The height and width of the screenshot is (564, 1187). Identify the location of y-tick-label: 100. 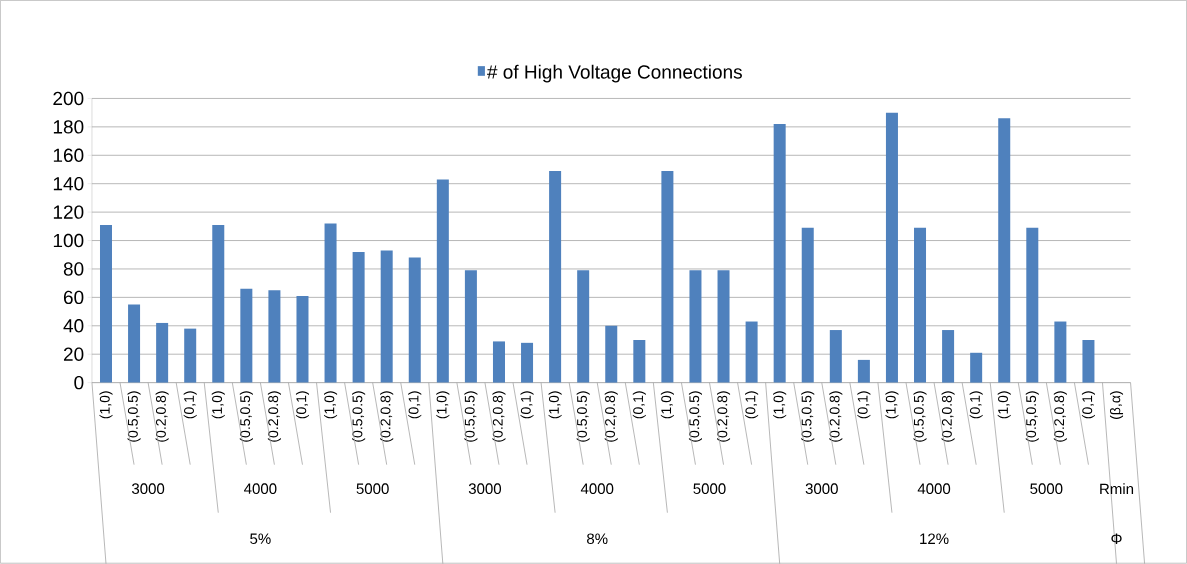
(68, 240).